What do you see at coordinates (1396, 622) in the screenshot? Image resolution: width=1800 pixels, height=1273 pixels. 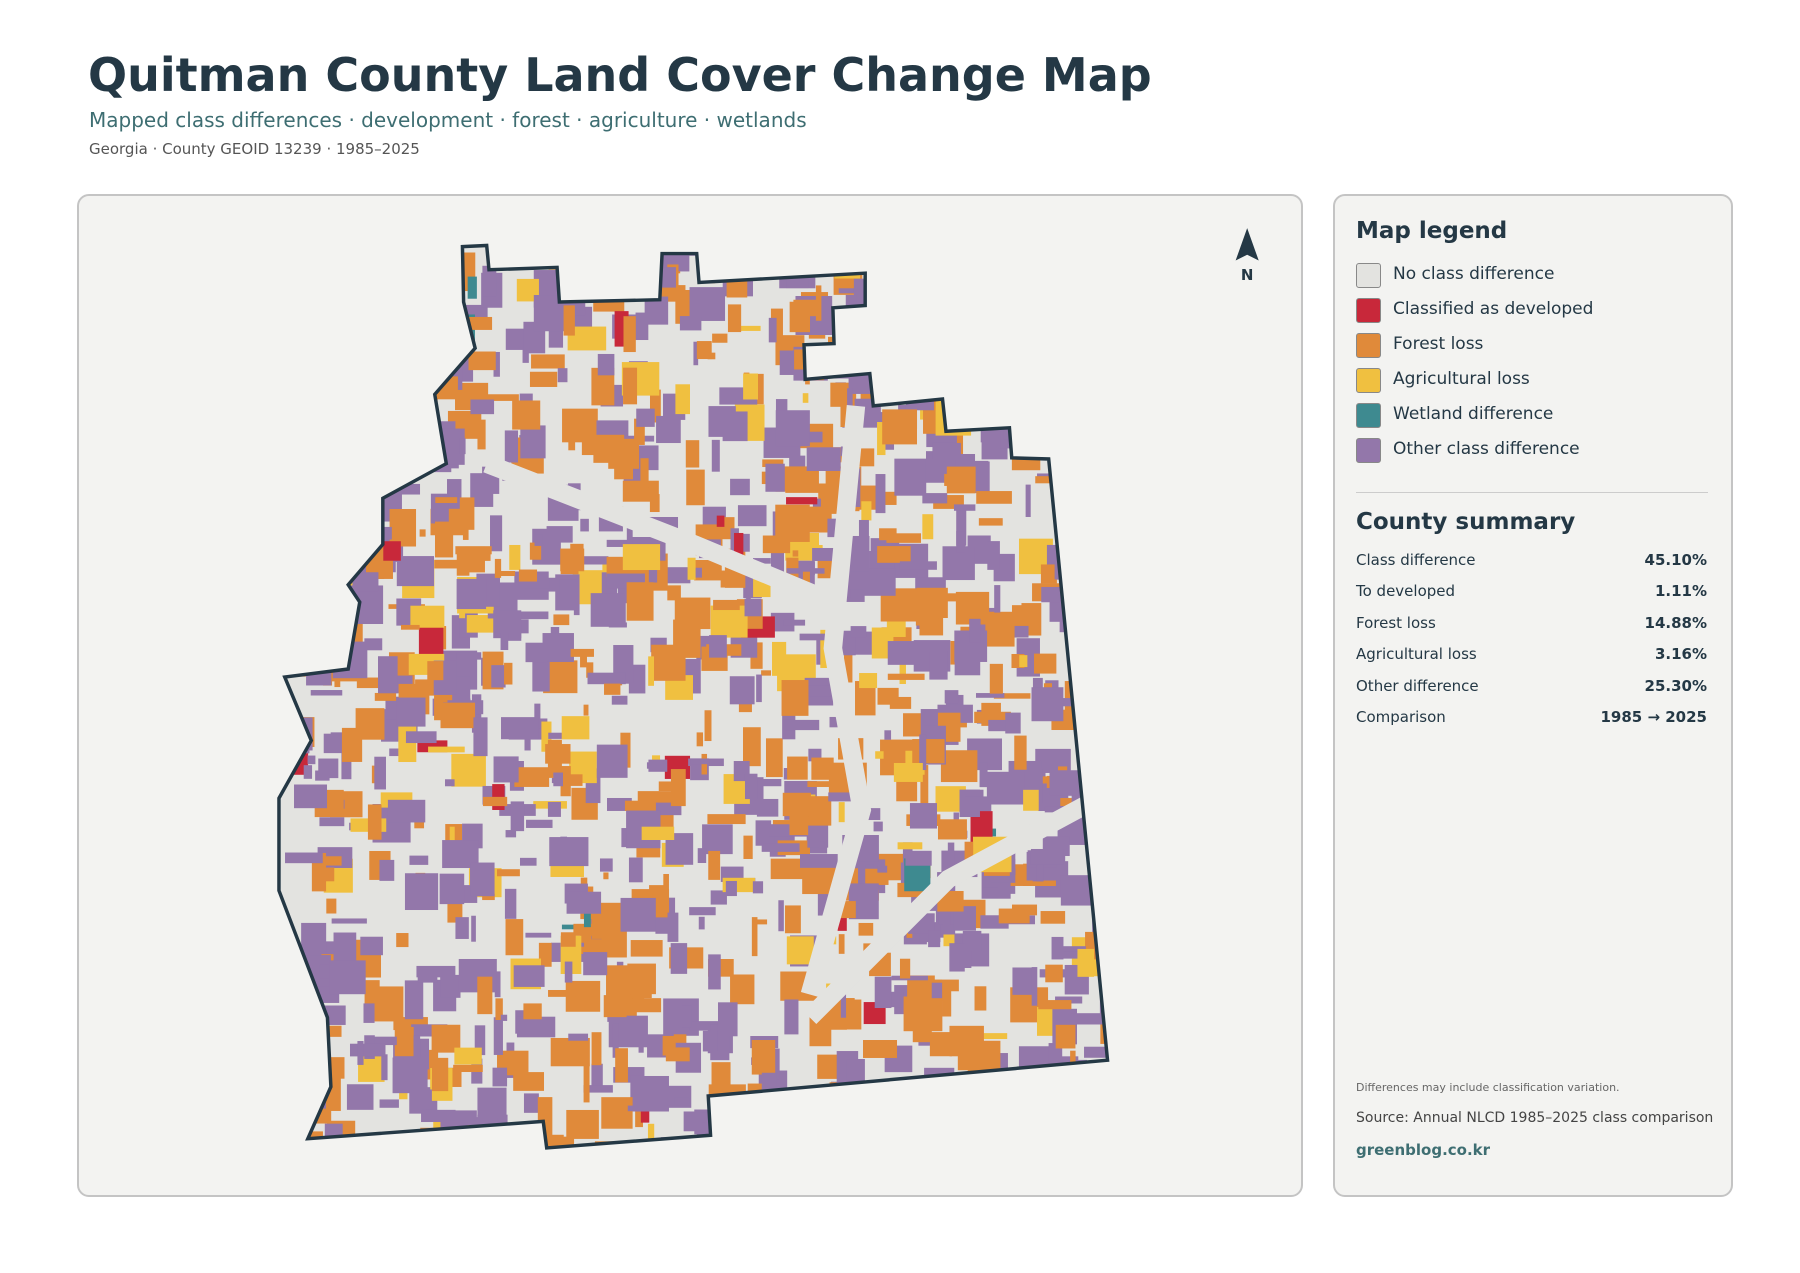 I see `summary-label: Forest loss` at bounding box center [1396, 622].